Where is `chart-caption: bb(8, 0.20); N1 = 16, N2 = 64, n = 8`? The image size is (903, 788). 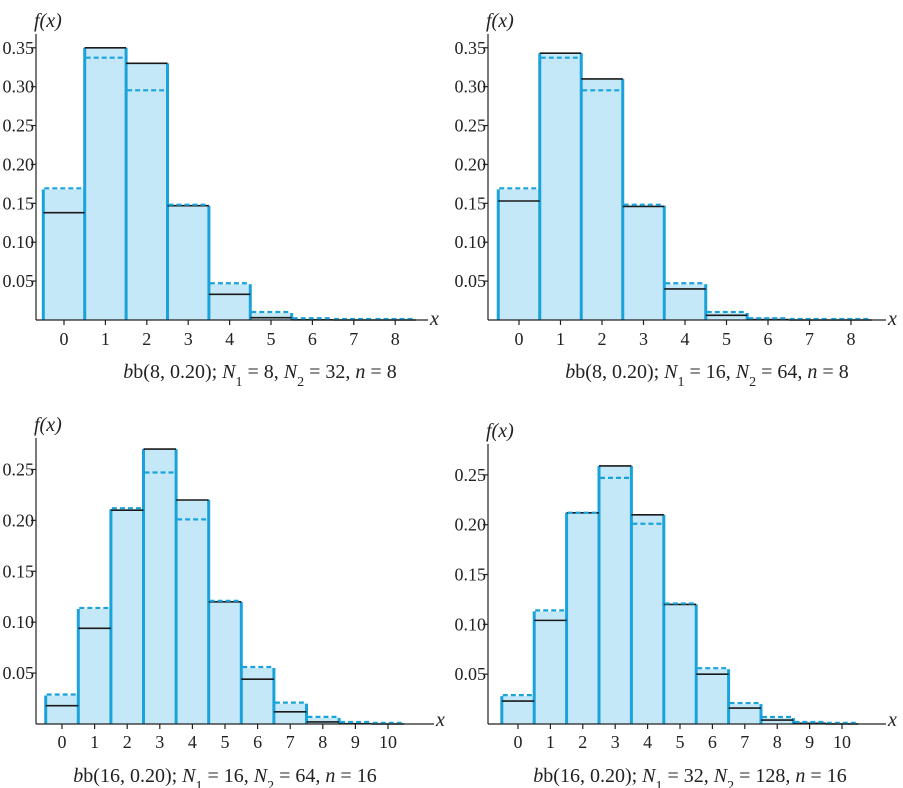
chart-caption: bb(8, 0.20); N1 = 16, N2 = 64, n = 8 is located at coordinates (706, 375).